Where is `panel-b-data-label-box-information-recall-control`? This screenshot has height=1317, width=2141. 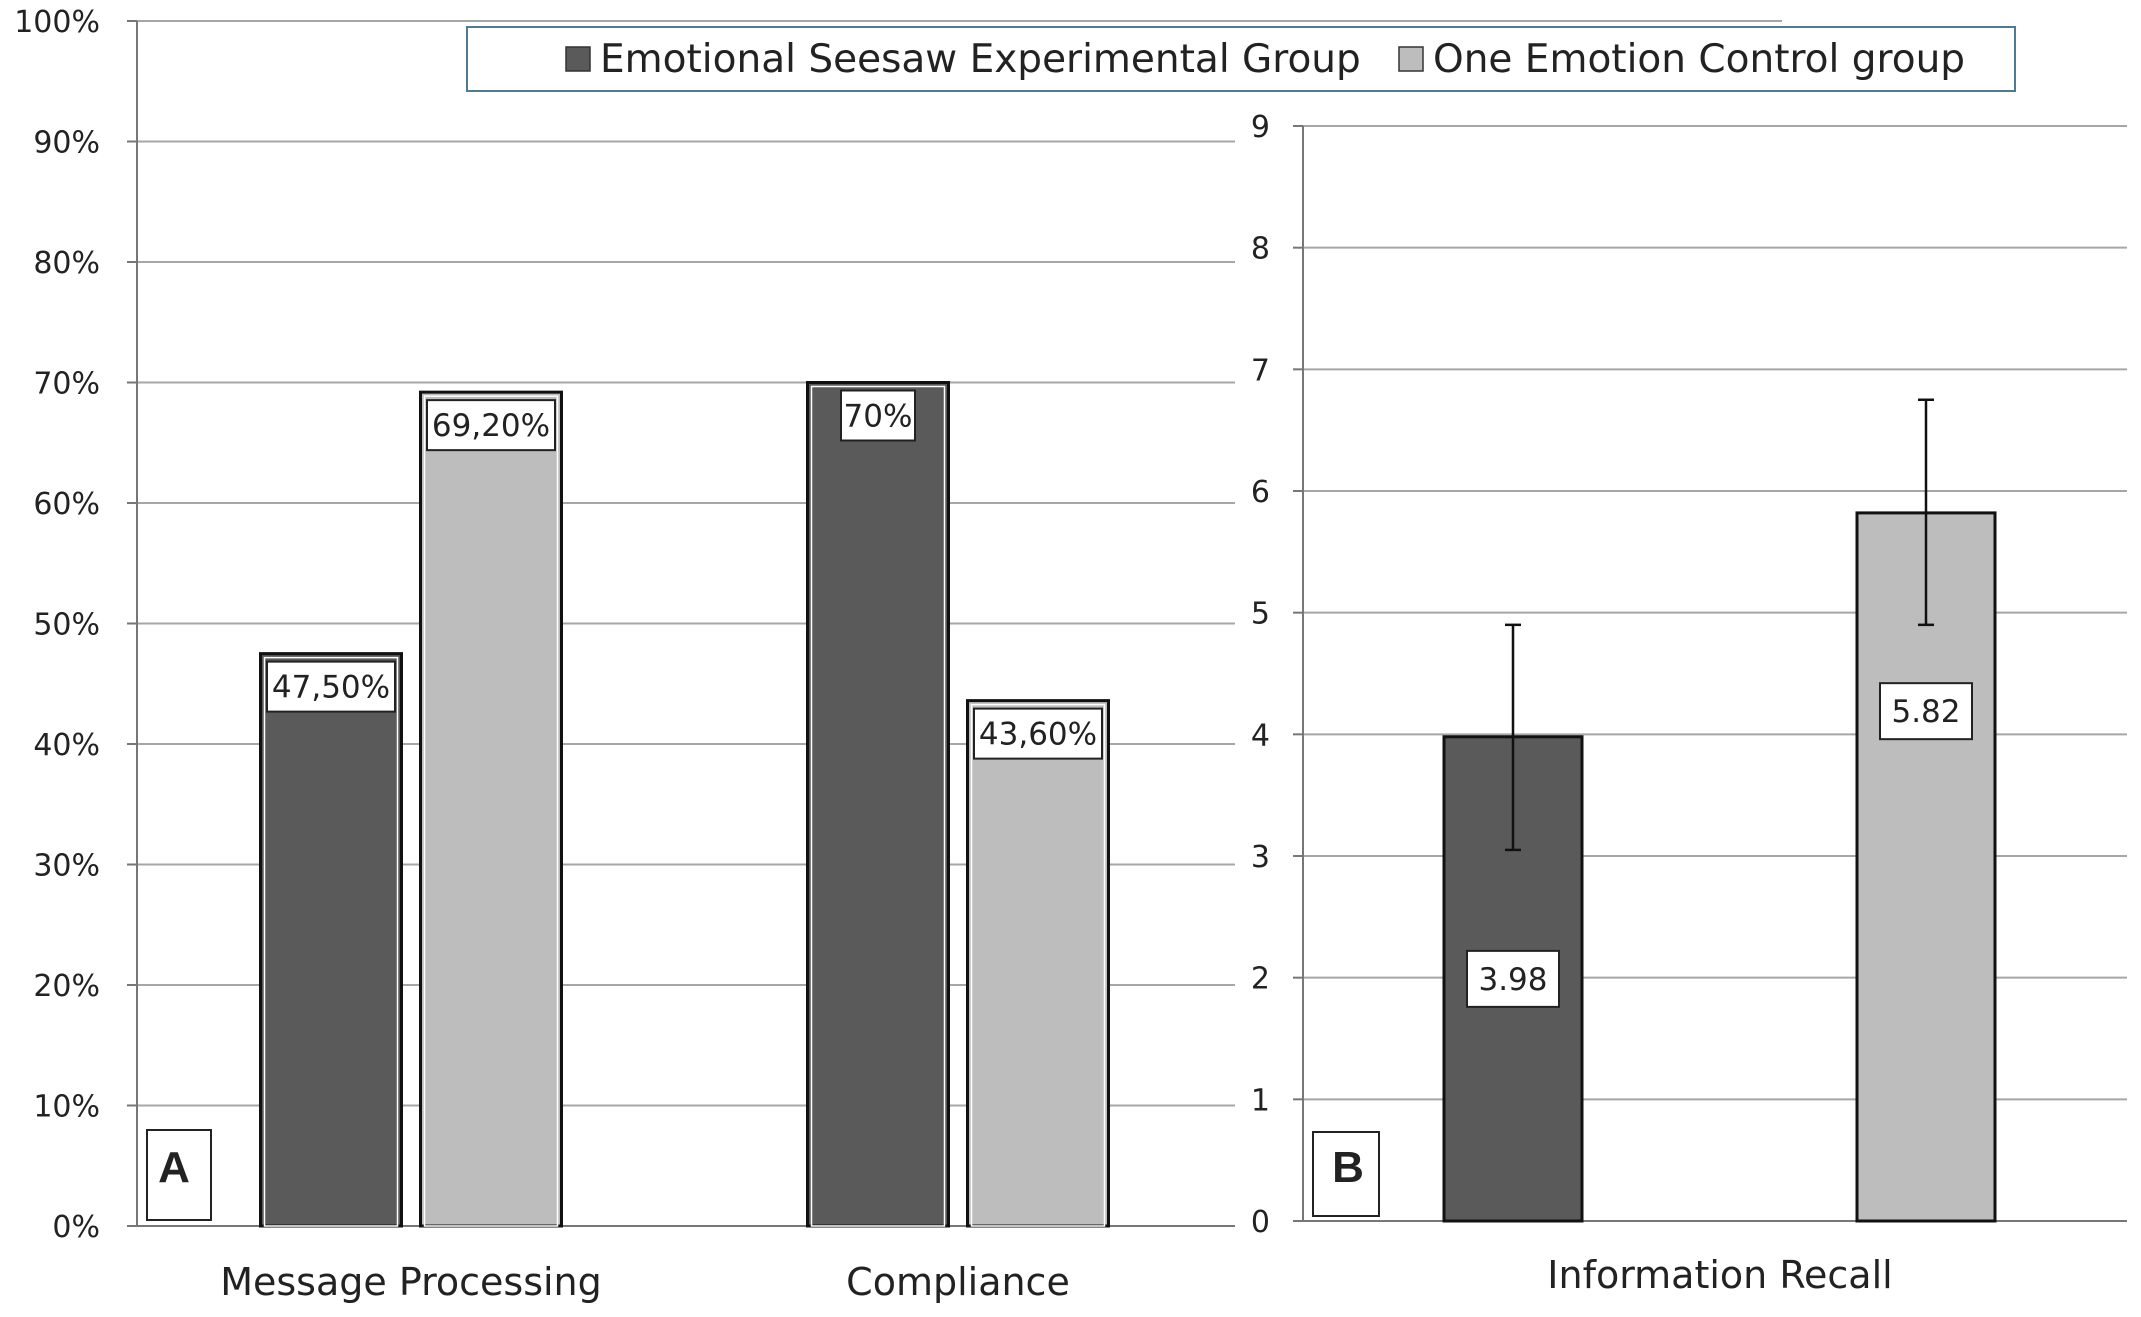
panel-b-data-label-box-information-recall-control is located at coordinates (1926, 711).